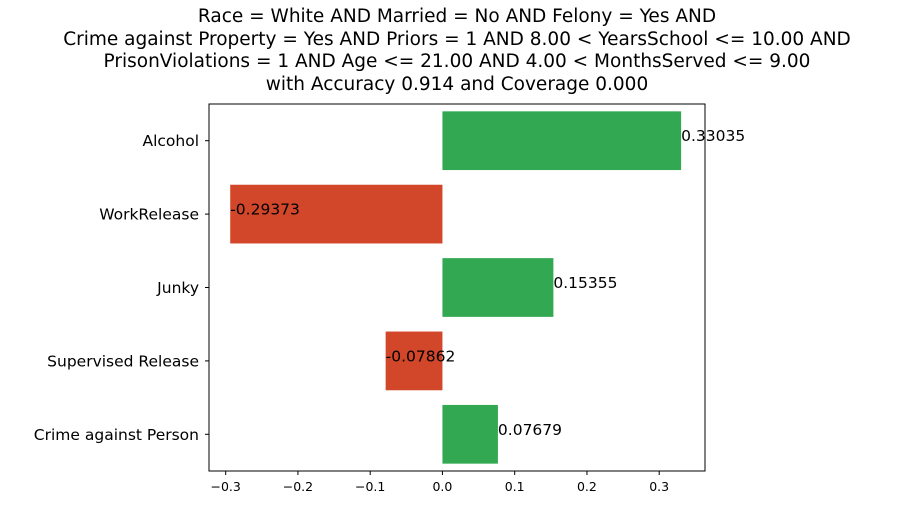  I want to click on x-tick-label: 0.1, so click(515, 486).